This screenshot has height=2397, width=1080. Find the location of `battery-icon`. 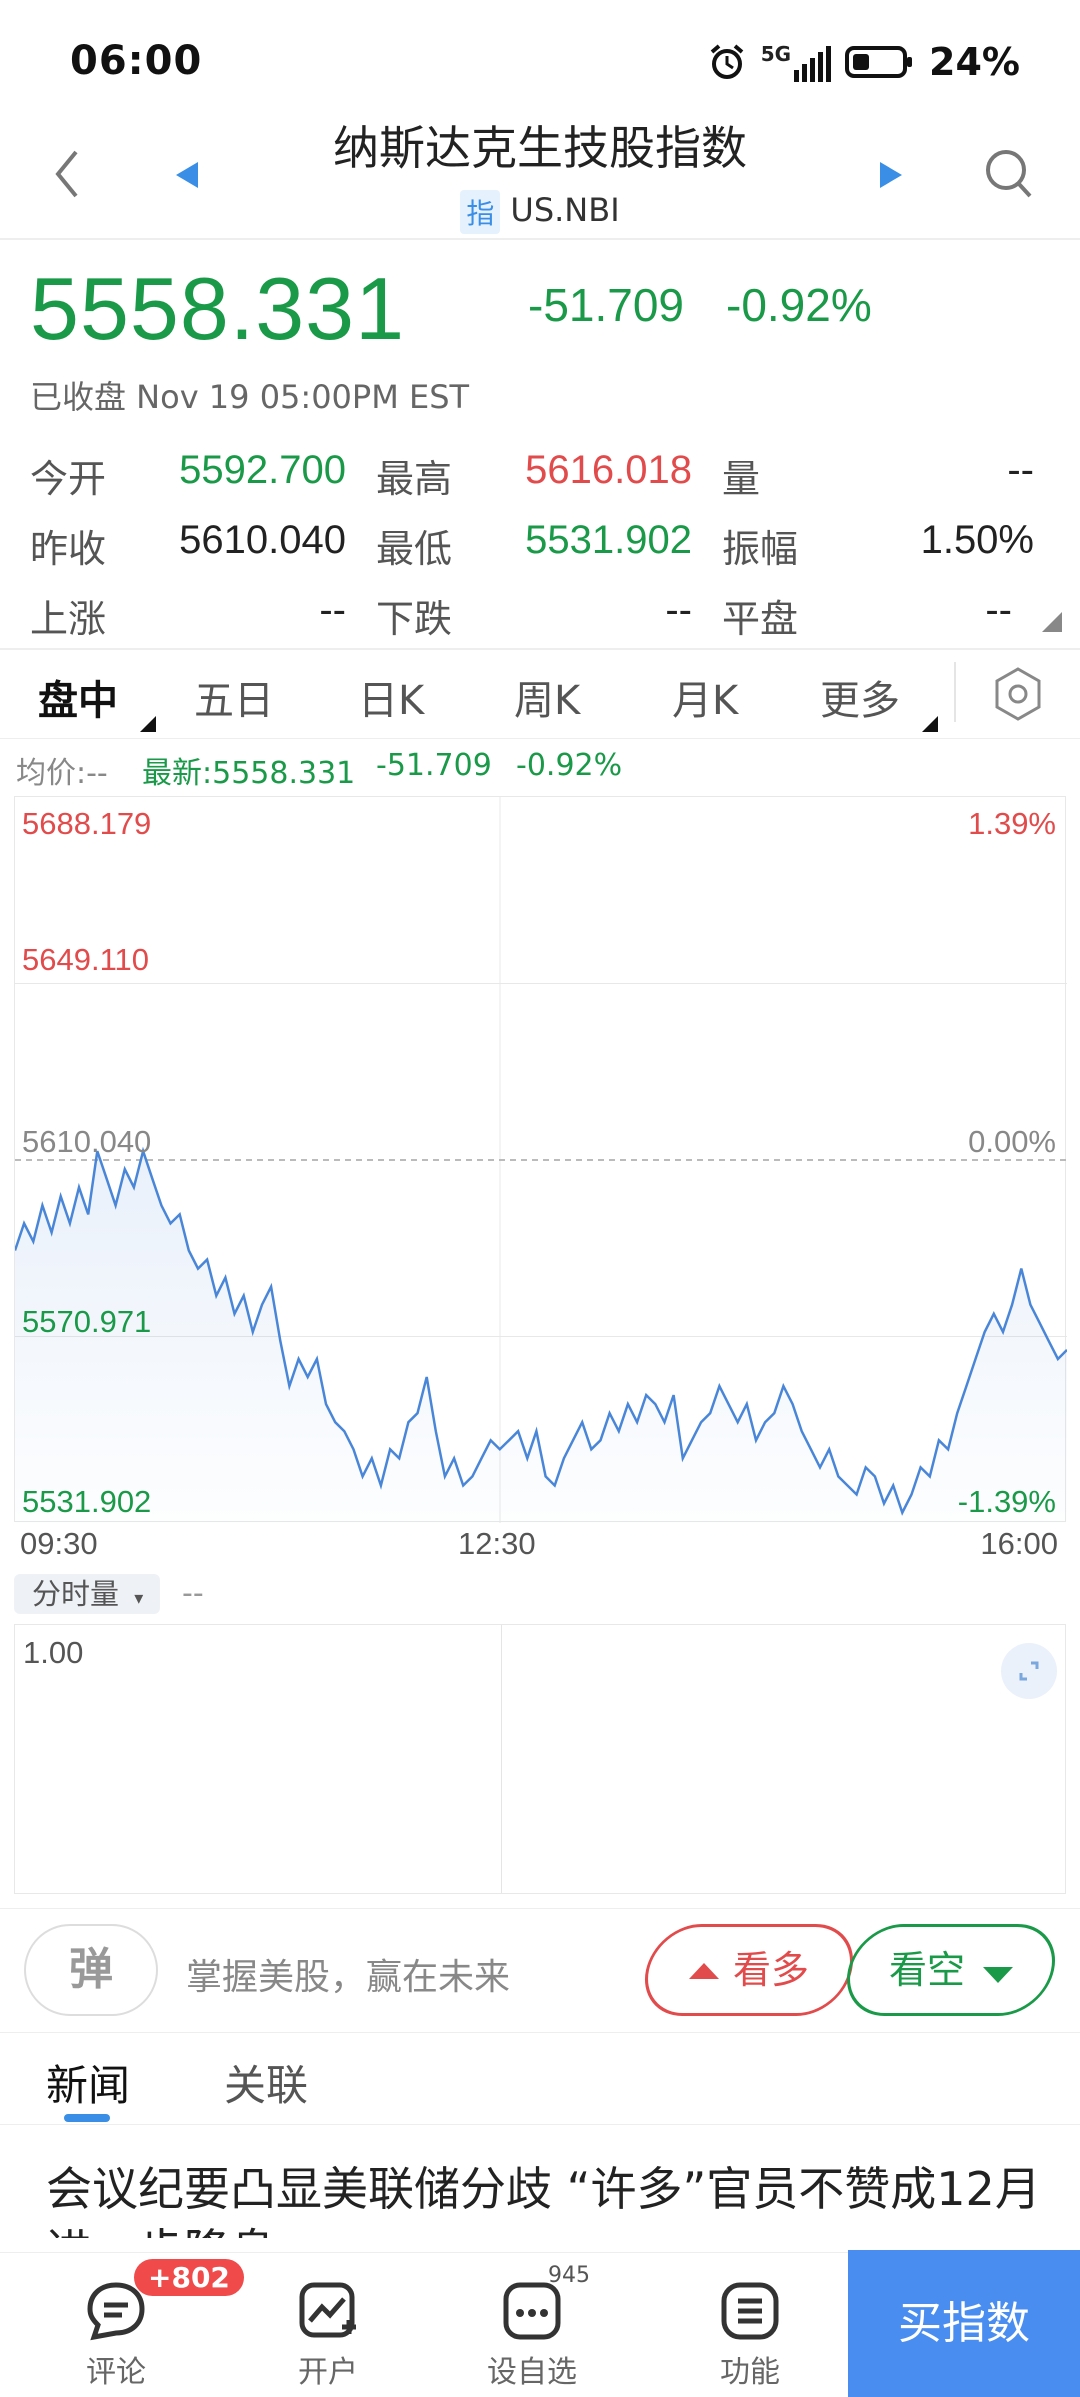

battery-icon is located at coordinates (879, 62).